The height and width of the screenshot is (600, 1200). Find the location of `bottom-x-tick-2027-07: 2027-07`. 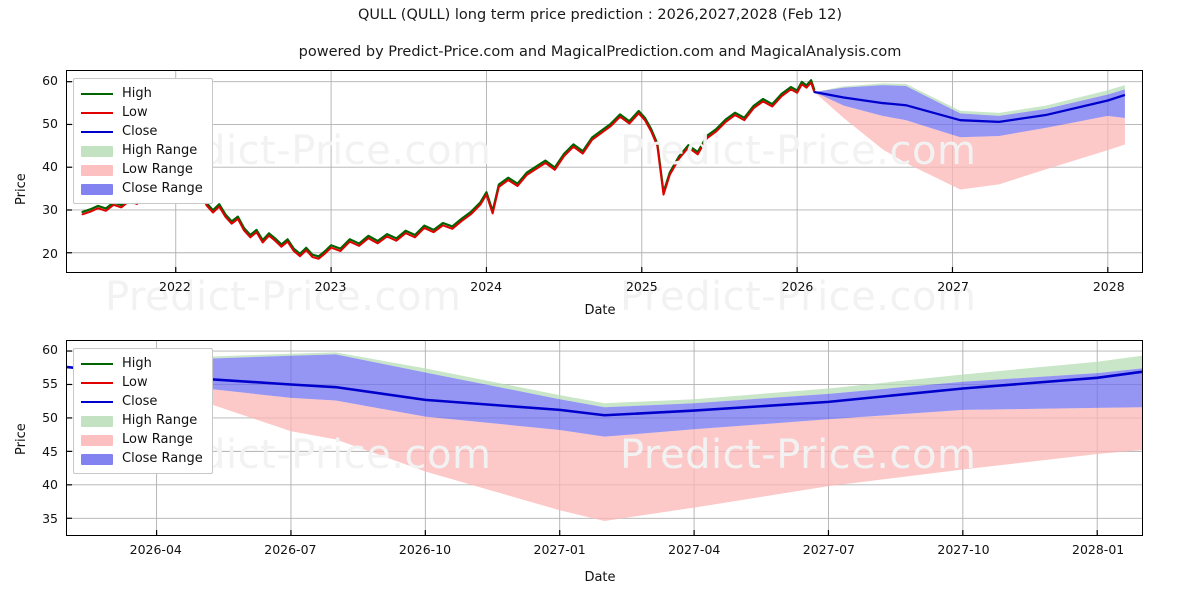

bottom-x-tick-2027-07: 2027-07 is located at coordinates (828, 549).